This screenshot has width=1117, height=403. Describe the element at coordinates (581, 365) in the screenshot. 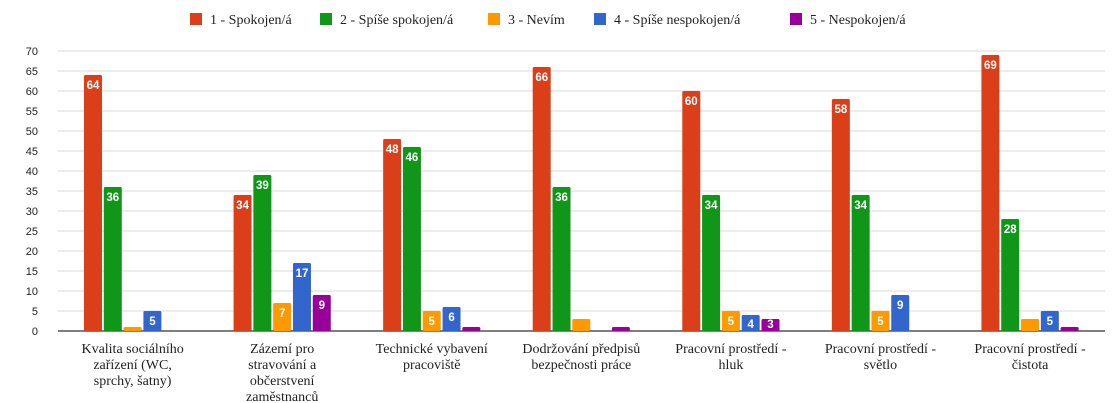

I see `x-category-label-line: bezpečnosti práce` at that location.